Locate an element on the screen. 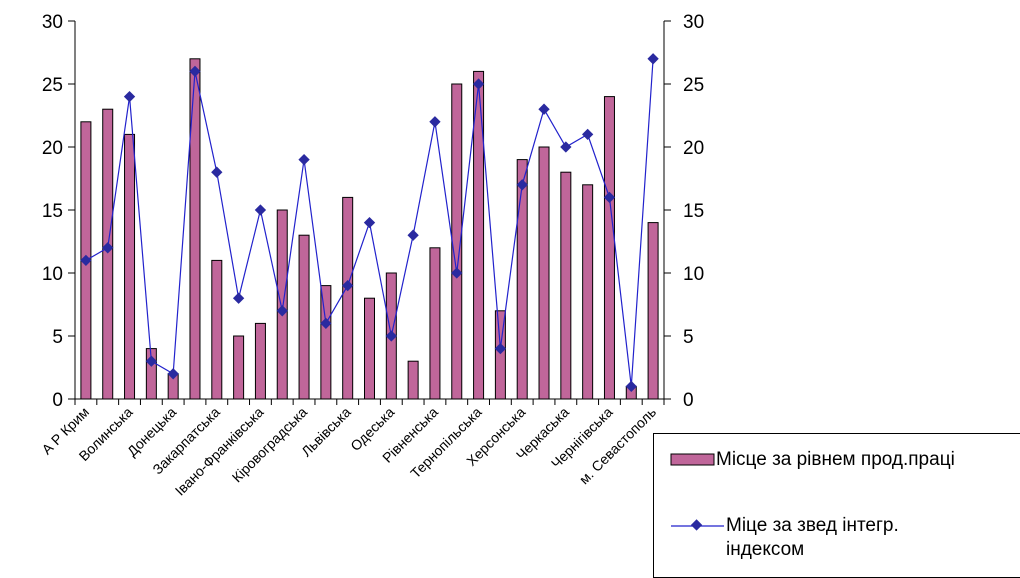 This screenshot has width=1020, height=578. y-tick-label-right: 30 is located at coordinates (693, 22).